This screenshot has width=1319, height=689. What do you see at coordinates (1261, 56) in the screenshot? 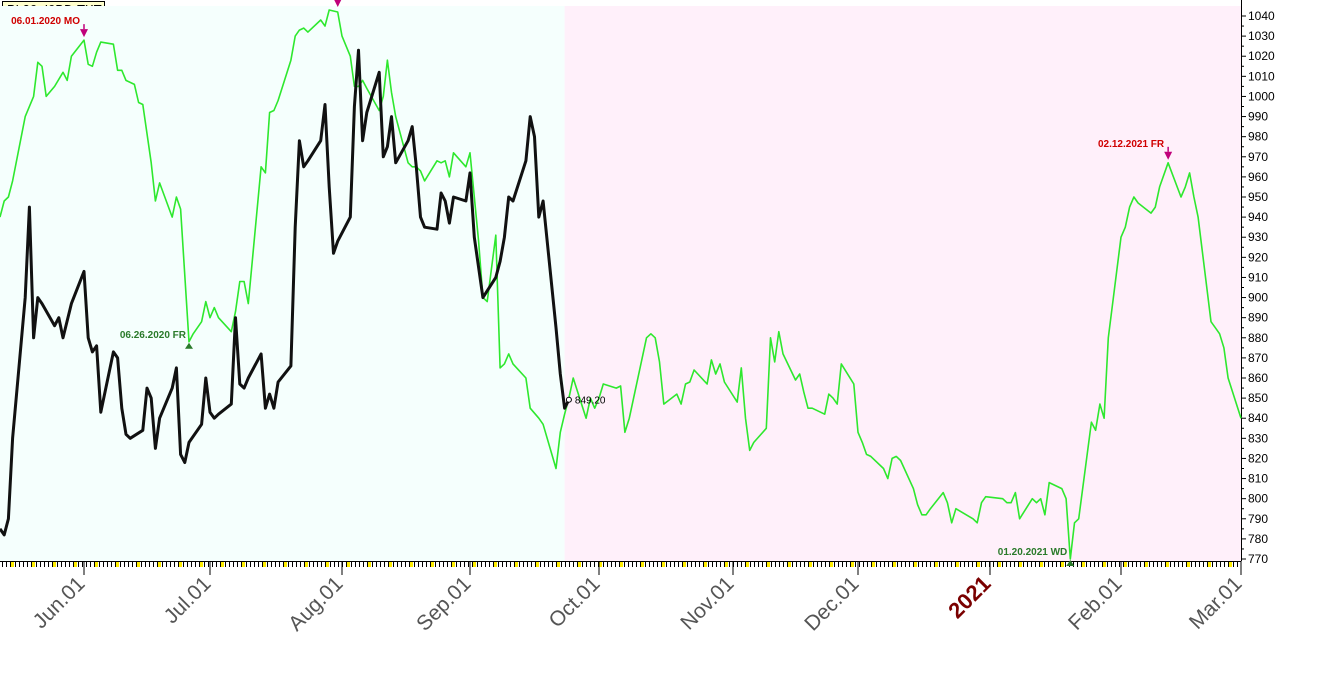
I see `y-tick-label: 1020` at bounding box center [1261, 56].